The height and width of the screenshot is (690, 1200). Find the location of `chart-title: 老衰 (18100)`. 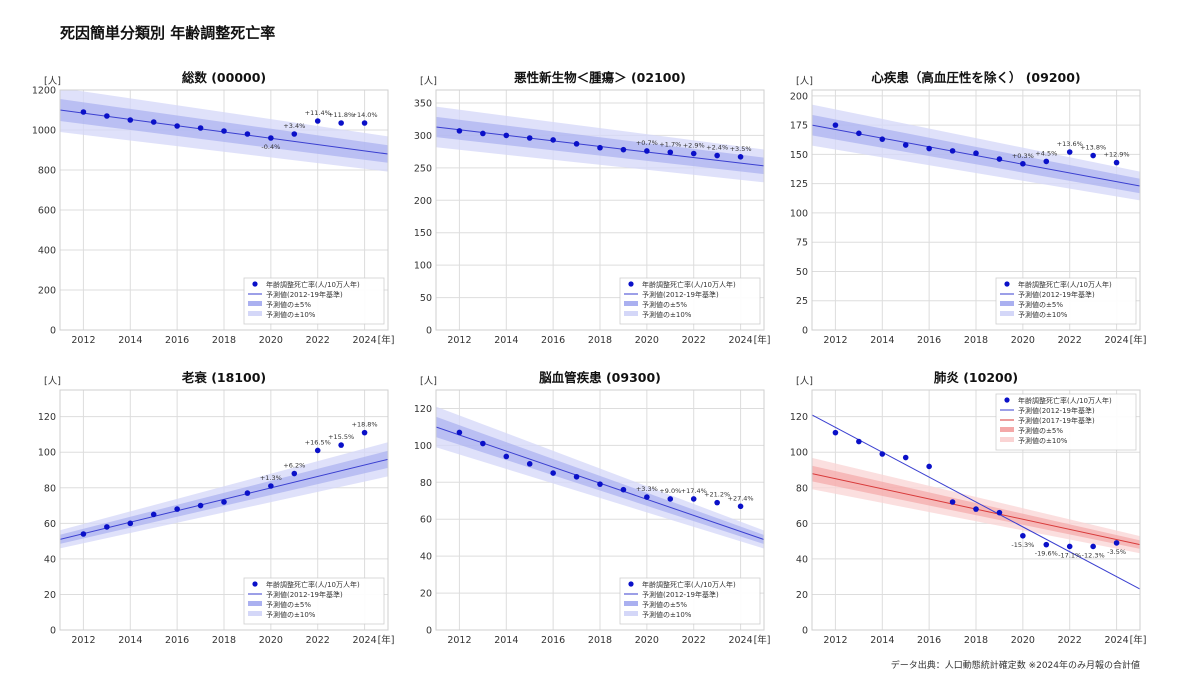

chart-title: 老衰 (18100) is located at coordinates (223, 377).